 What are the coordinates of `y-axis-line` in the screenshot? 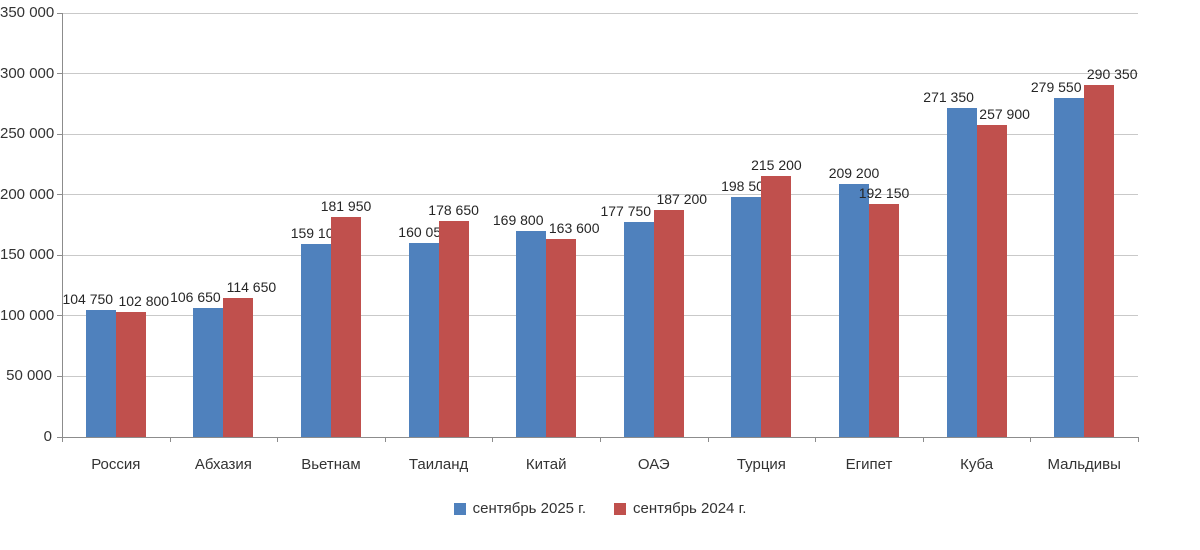 It's located at (62, 225).